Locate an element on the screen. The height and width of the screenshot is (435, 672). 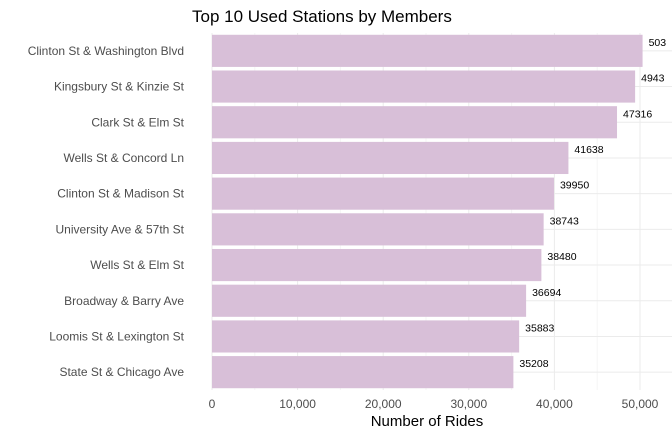
x-axis-label: Number of Rides is located at coordinates (427, 421).